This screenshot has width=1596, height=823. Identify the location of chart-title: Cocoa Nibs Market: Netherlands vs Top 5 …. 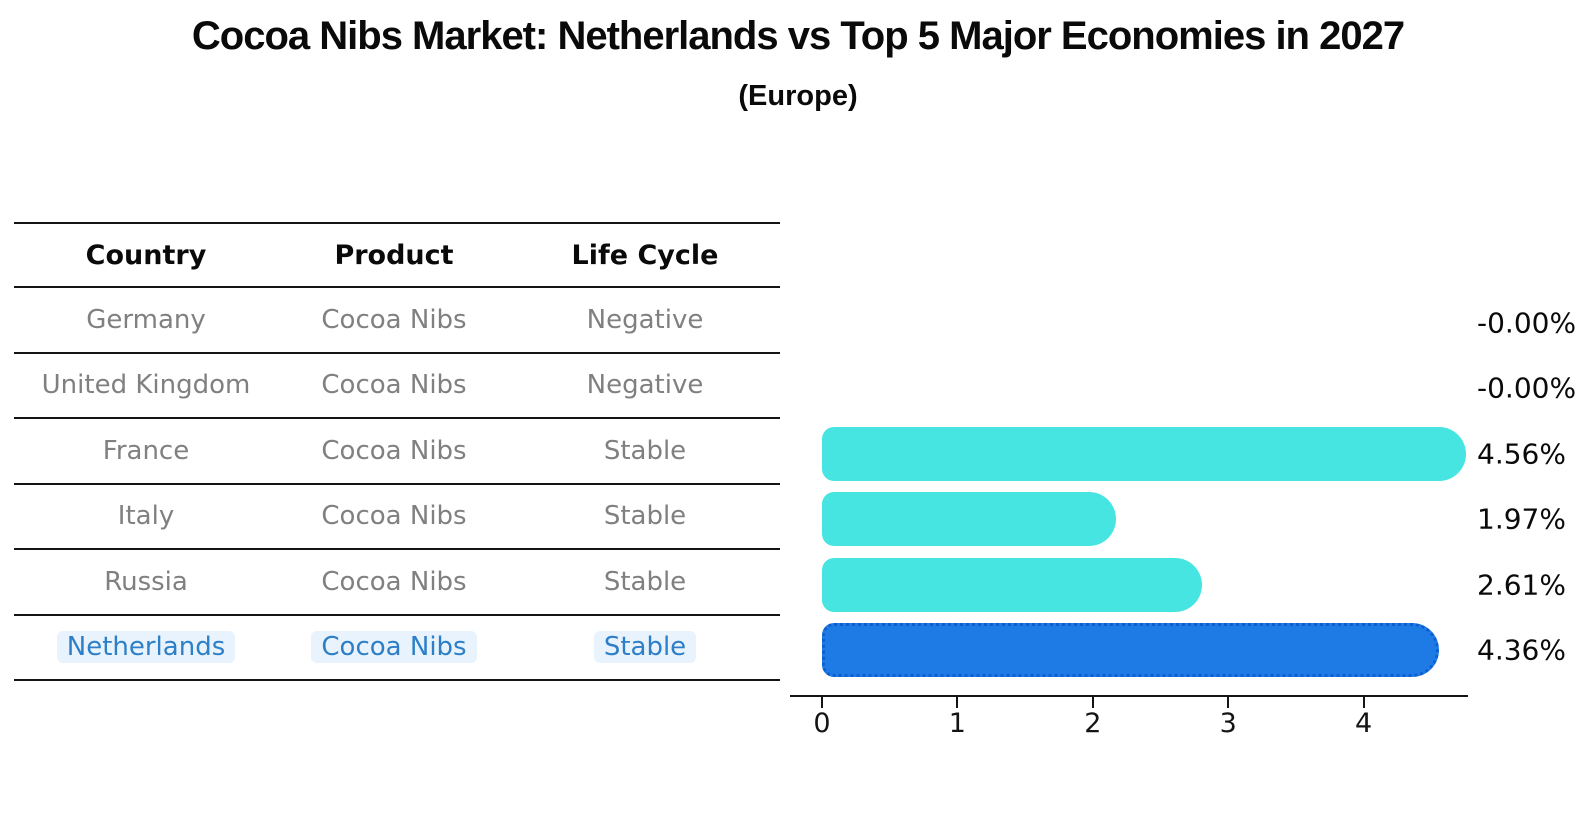
(798, 36).